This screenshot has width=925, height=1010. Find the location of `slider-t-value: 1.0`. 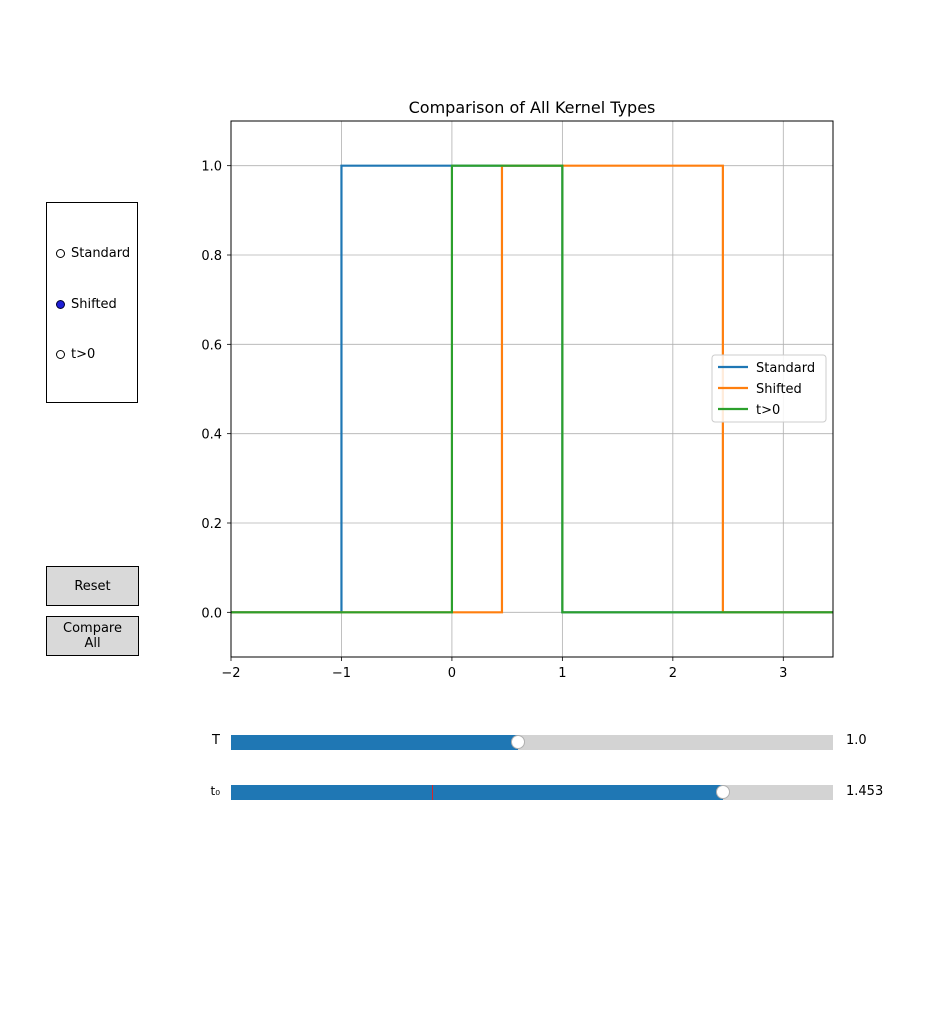

slider-t-value: 1.0 is located at coordinates (856, 740).